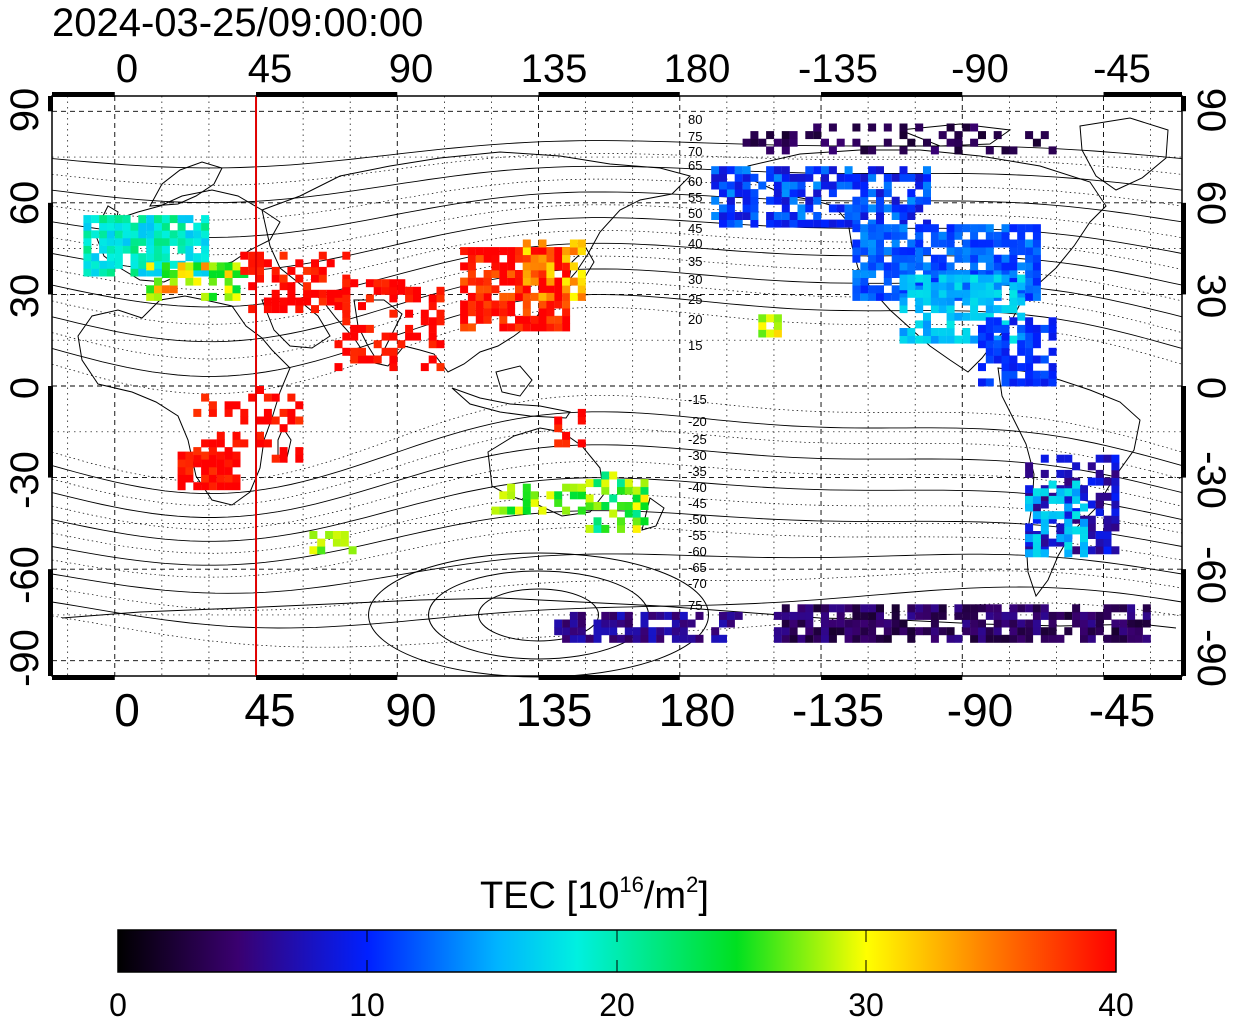  Describe the element at coordinates (634, 710) in the screenshot. I see `lon-axis-bottom: 0 45 90 135 180 -135 -90 -45` at that location.